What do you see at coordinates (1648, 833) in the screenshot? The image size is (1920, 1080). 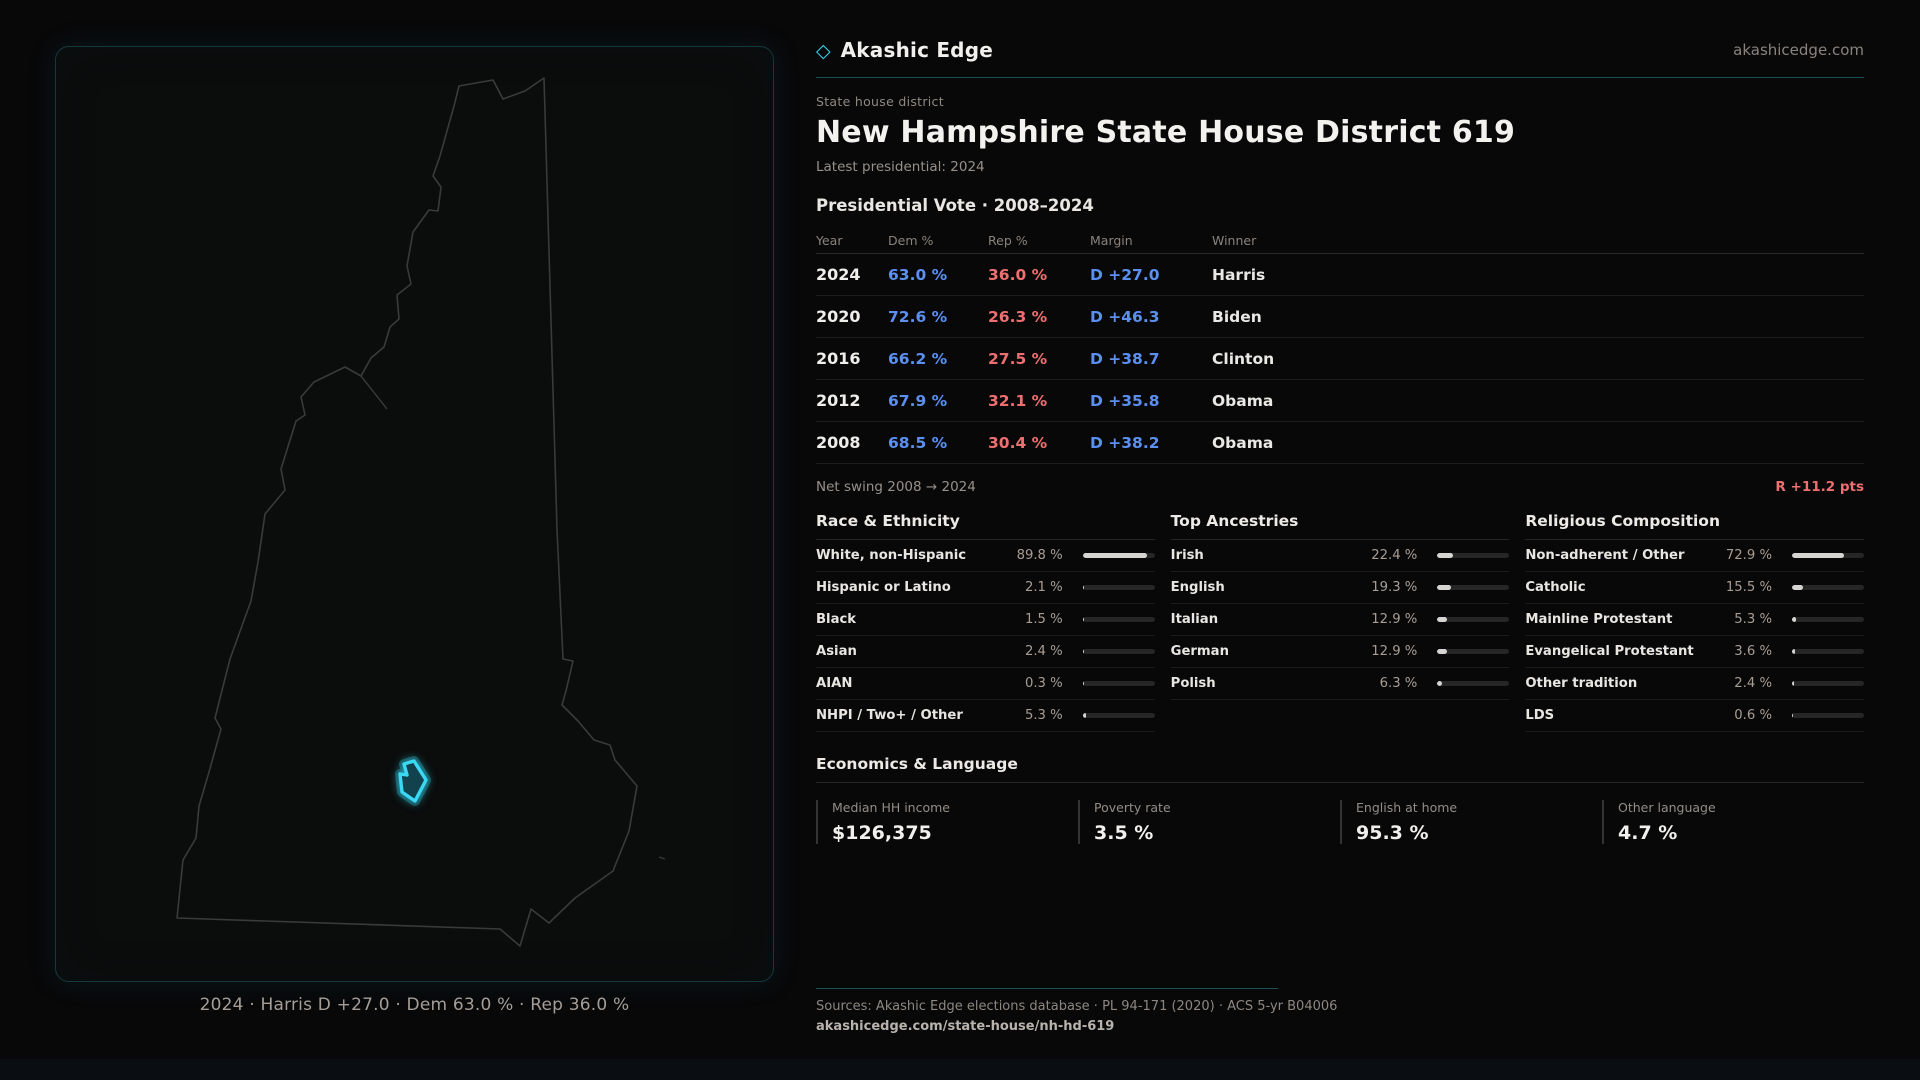 I see `stat-value: 4.7 %` at bounding box center [1648, 833].